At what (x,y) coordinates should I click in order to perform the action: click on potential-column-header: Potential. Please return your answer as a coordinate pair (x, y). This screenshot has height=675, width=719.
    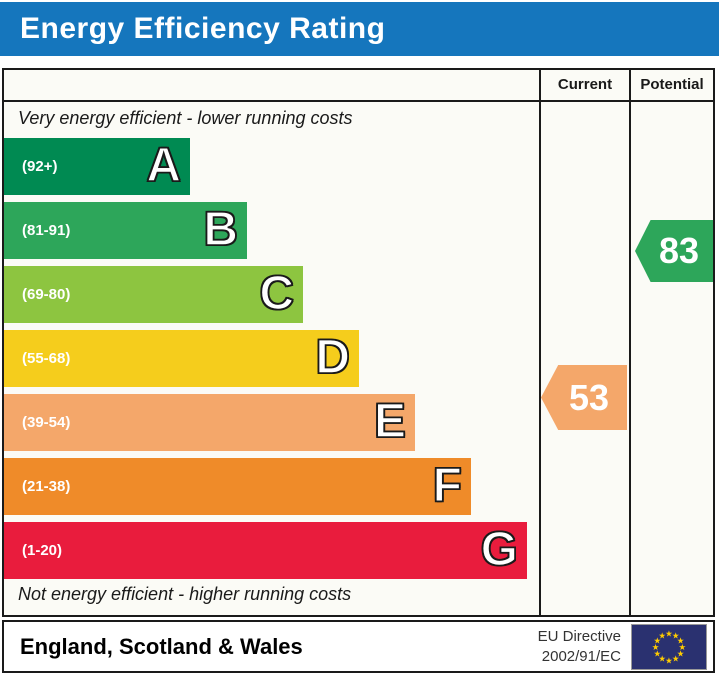
    Looking at the image, I should click on (672, 84).